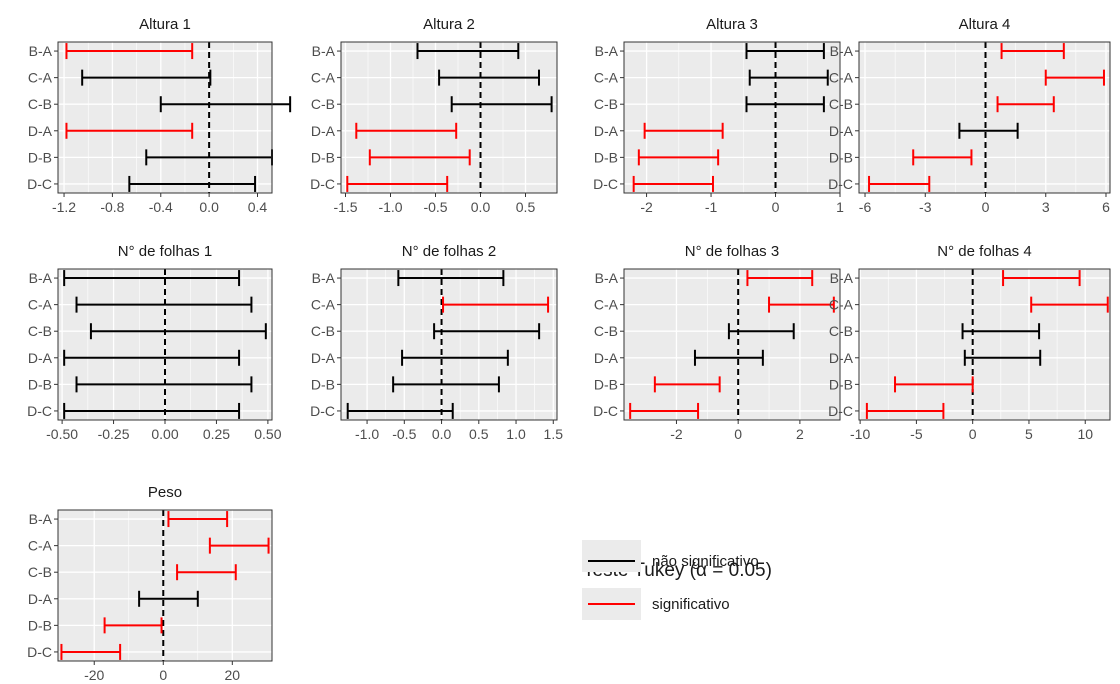 This screenshot has width=1120, height=684. Describe the element at coordinates (94, 675) in the screenshot. I see `x-tick-label: -20` at that location.